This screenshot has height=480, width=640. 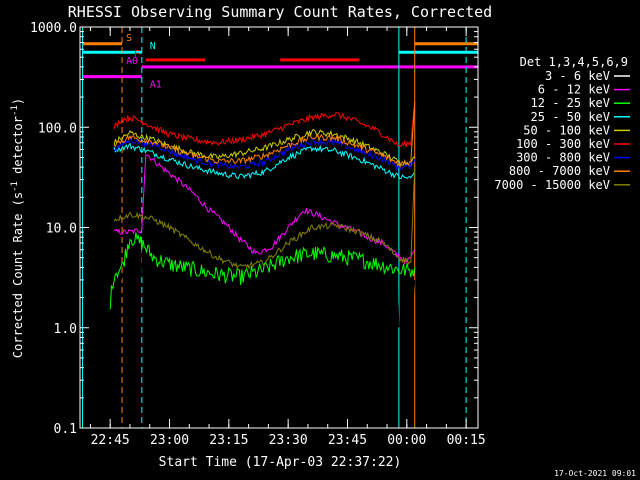 What do you see at coordinates (65, 329) in the screenshot?
I see `y-tick-label-1: 1.0` at bounding box center [65, 329].